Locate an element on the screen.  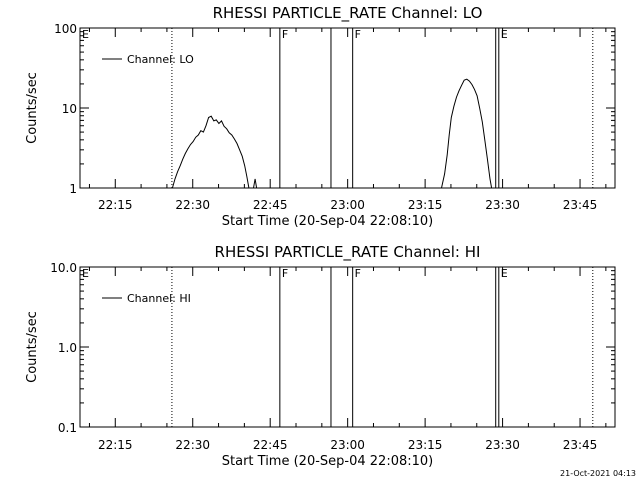
legend-label: Channel: LO is located at coordinates (160, 59).